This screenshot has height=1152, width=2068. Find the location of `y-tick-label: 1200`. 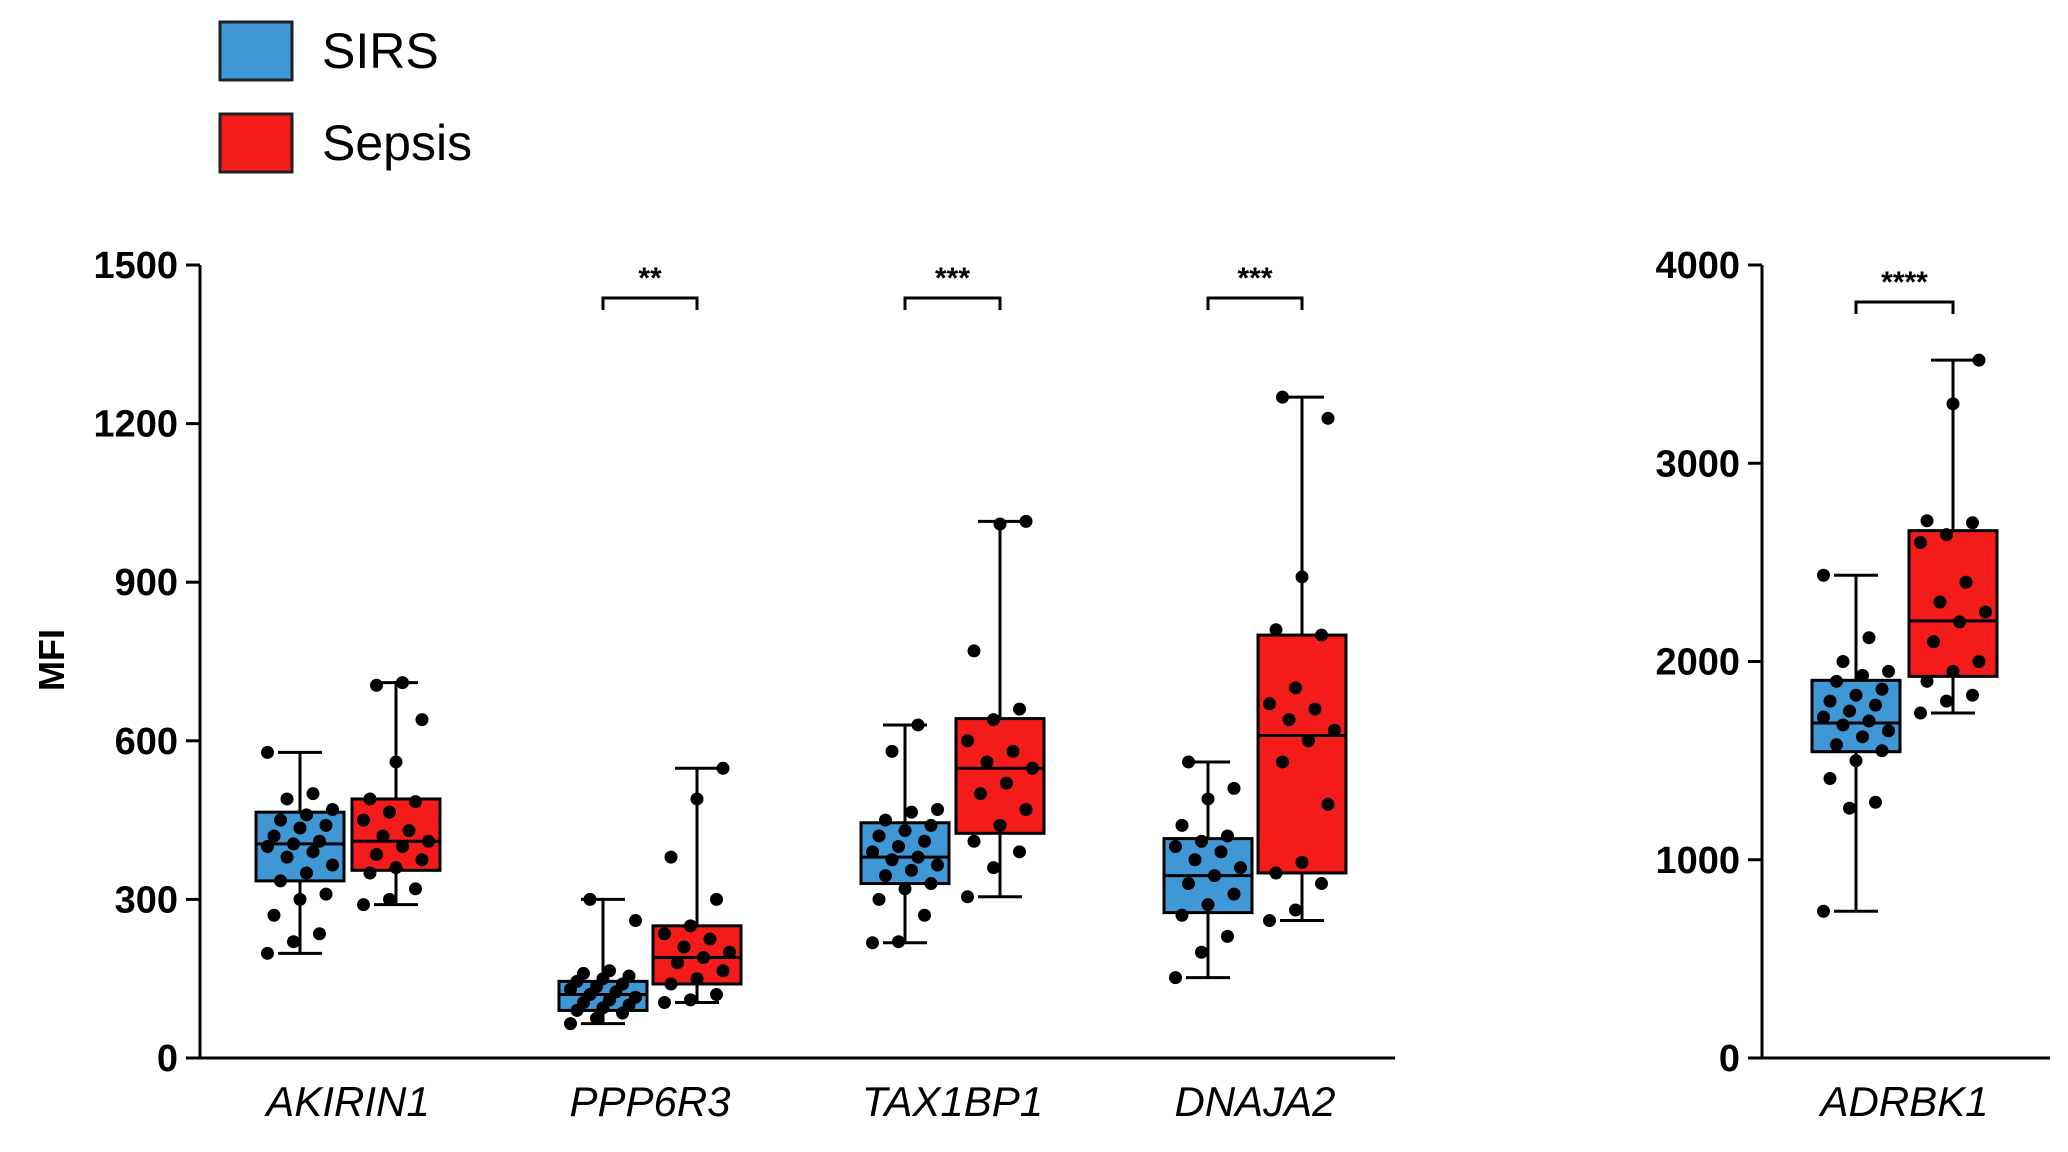

y-tick-label: 1200 is located at coordinates (135, 425).